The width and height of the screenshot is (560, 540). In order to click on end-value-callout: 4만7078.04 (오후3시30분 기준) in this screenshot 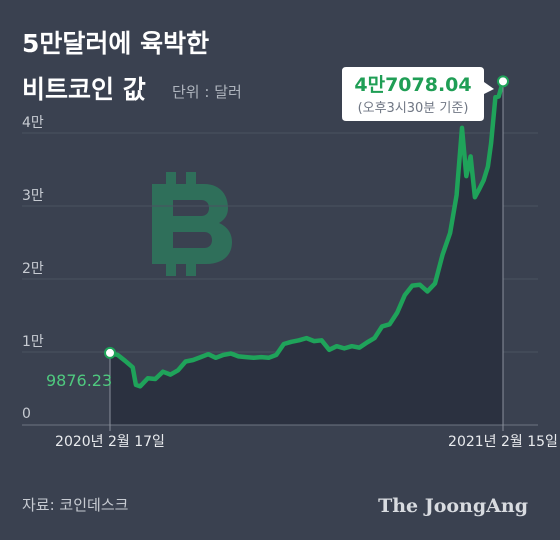, I will do `click(418, 94)`.